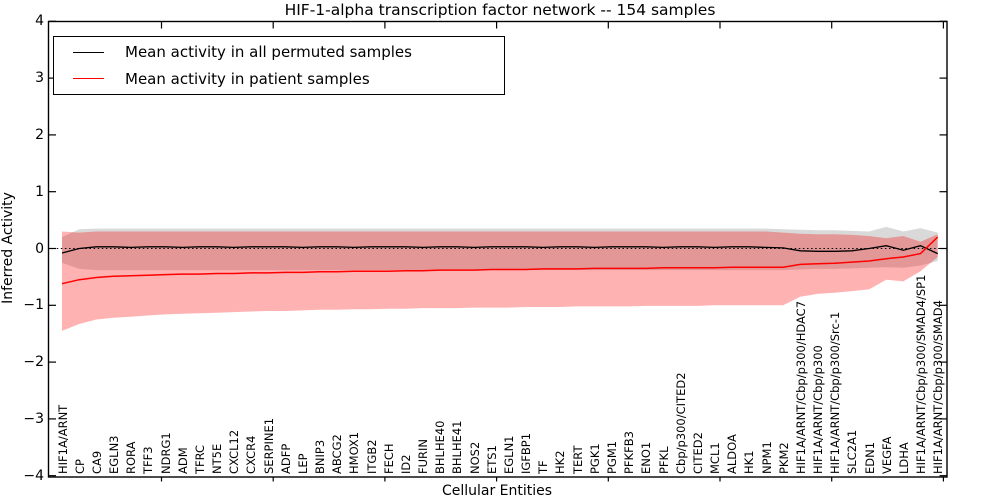 The height and width of the screenshot is (500, 1000). What do you see at coordinates (818, 409) in the screenshot?
I see `x-tick-label: HIF1A/ARNT/Cbp/p300` at bounding box center [818, 409].